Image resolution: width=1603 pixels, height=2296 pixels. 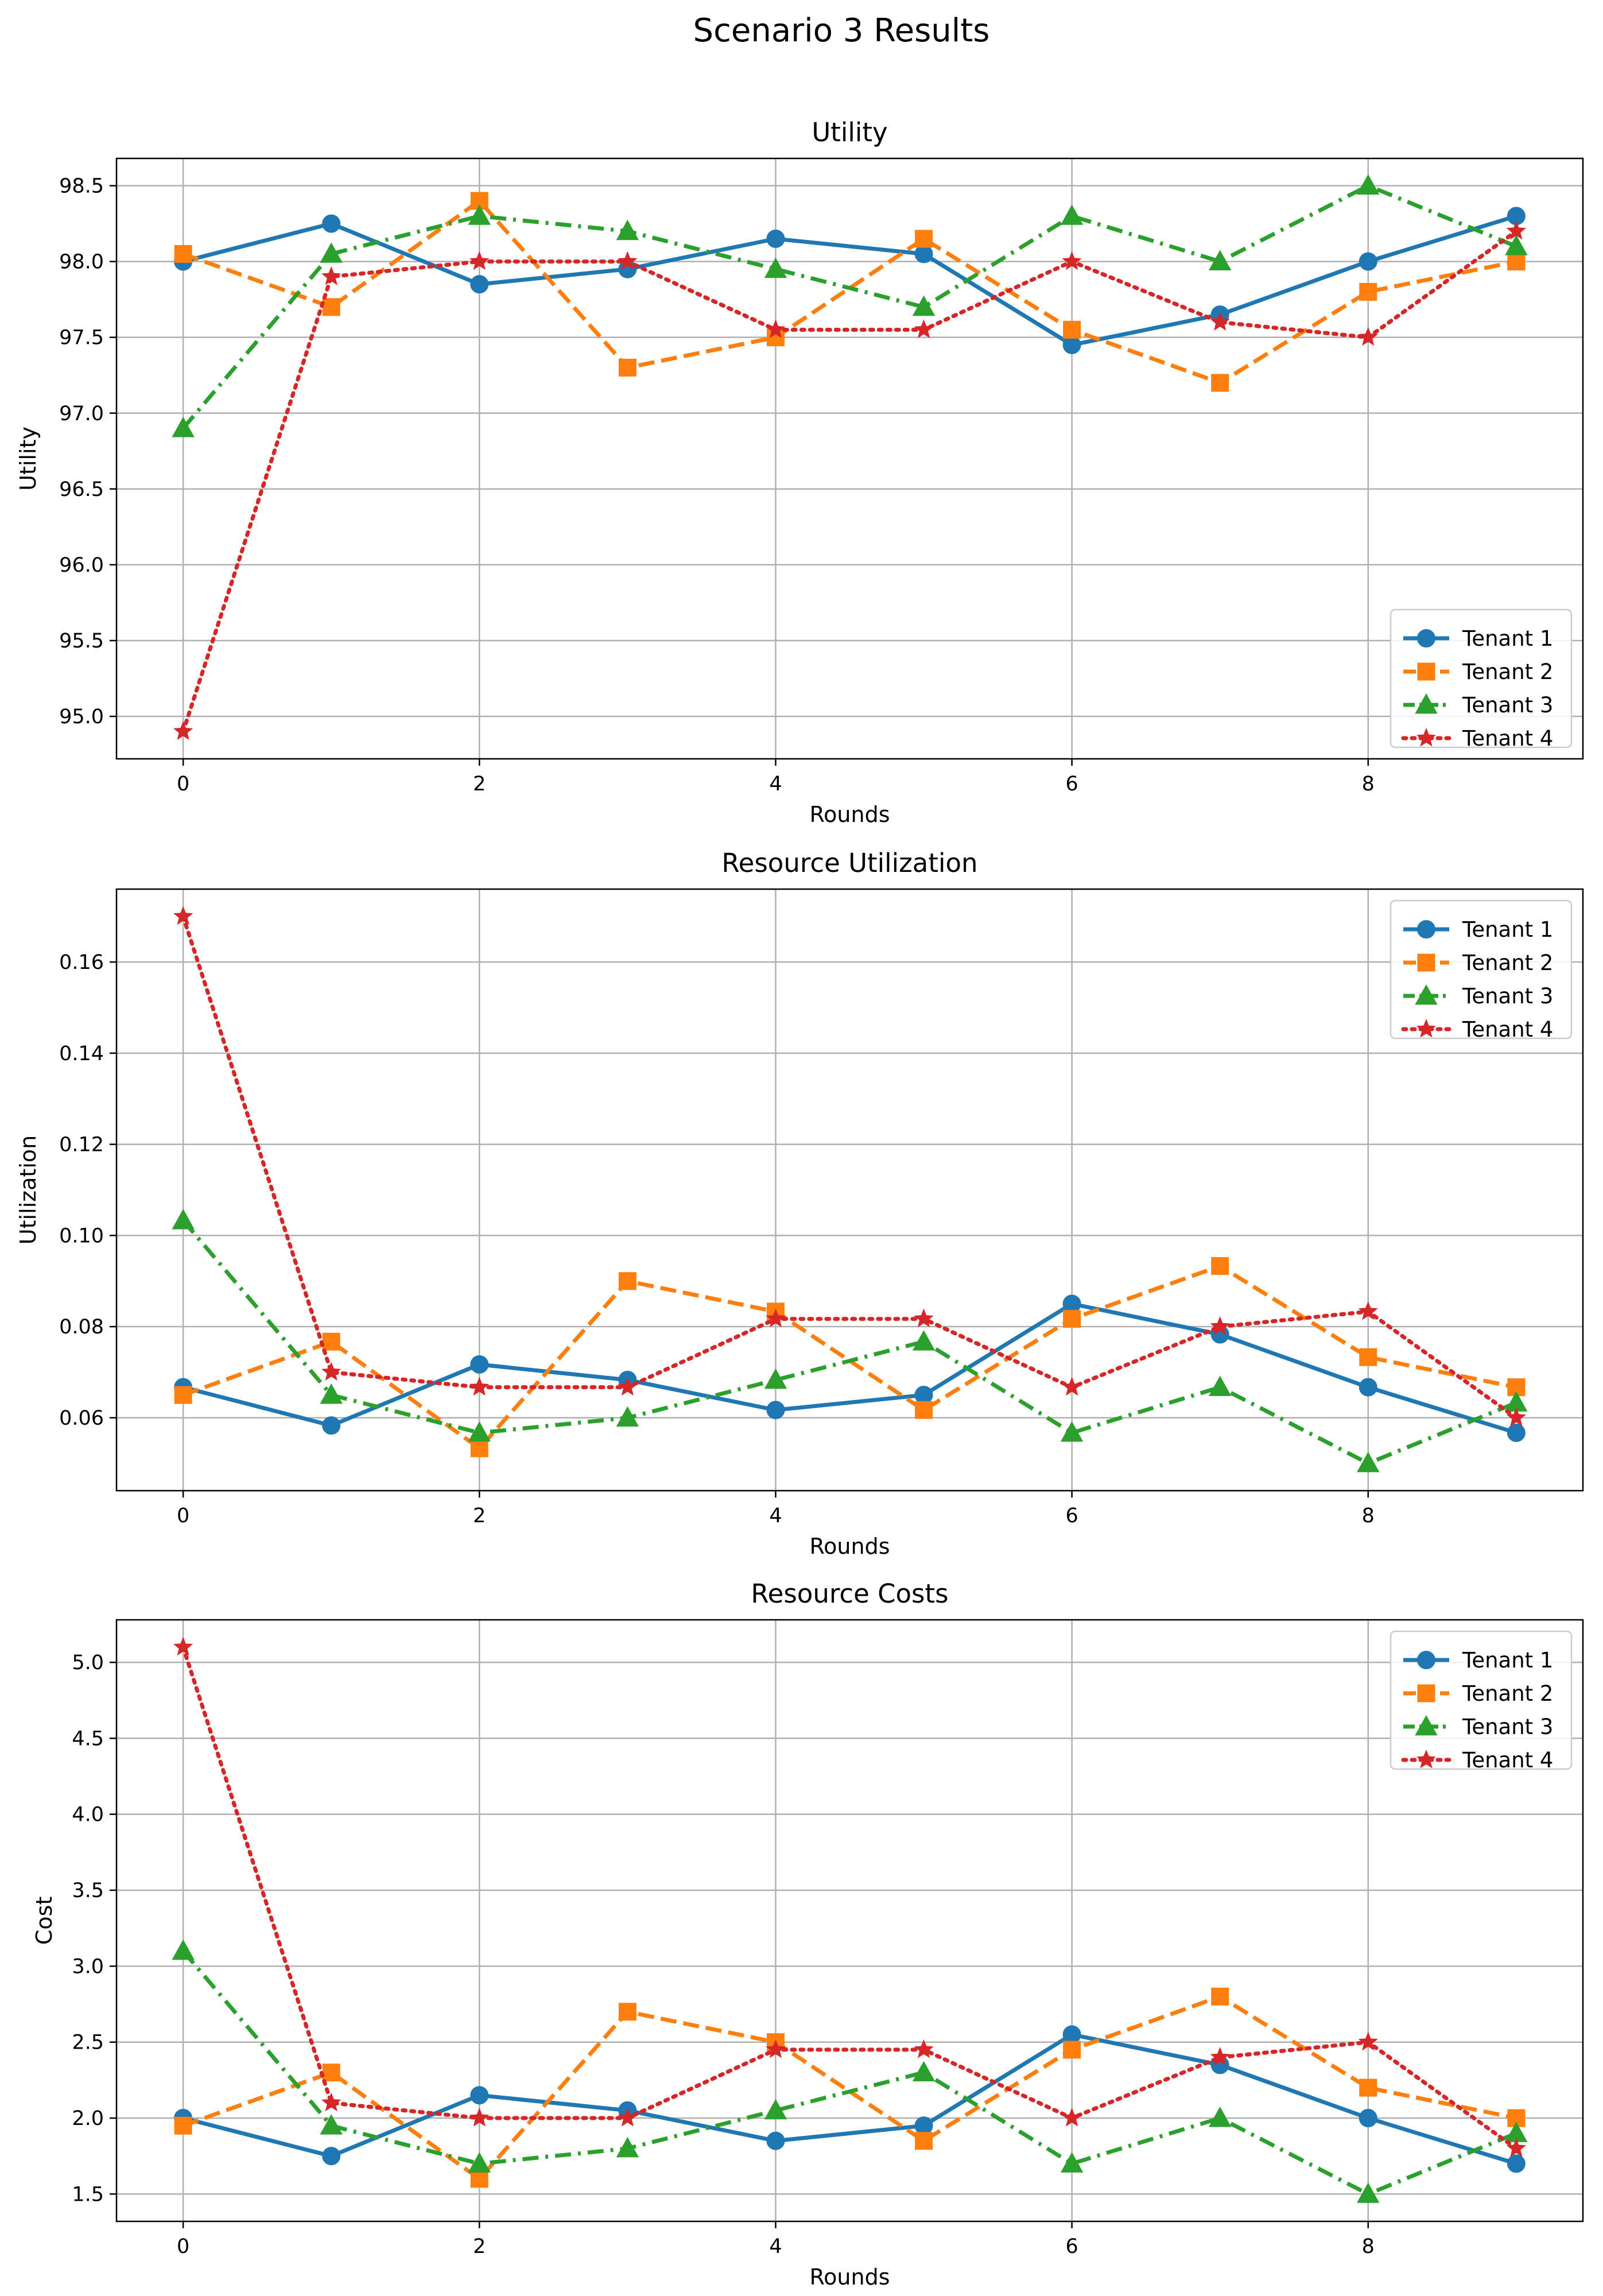 I want to click on y-tick-label: 95.0, so click(x=82, y=716).